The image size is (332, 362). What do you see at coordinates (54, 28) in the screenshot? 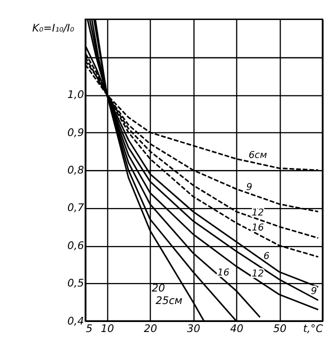
I see `y-axis-title: K₀=I₁₀/I₀` at bounding box center [54, 28].